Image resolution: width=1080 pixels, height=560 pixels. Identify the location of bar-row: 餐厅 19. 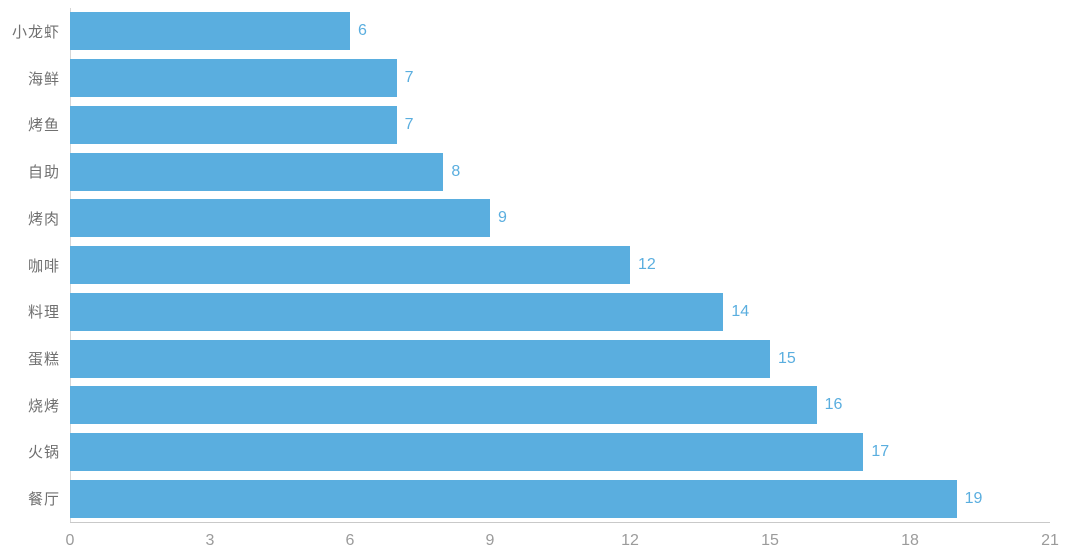
(539, 498).